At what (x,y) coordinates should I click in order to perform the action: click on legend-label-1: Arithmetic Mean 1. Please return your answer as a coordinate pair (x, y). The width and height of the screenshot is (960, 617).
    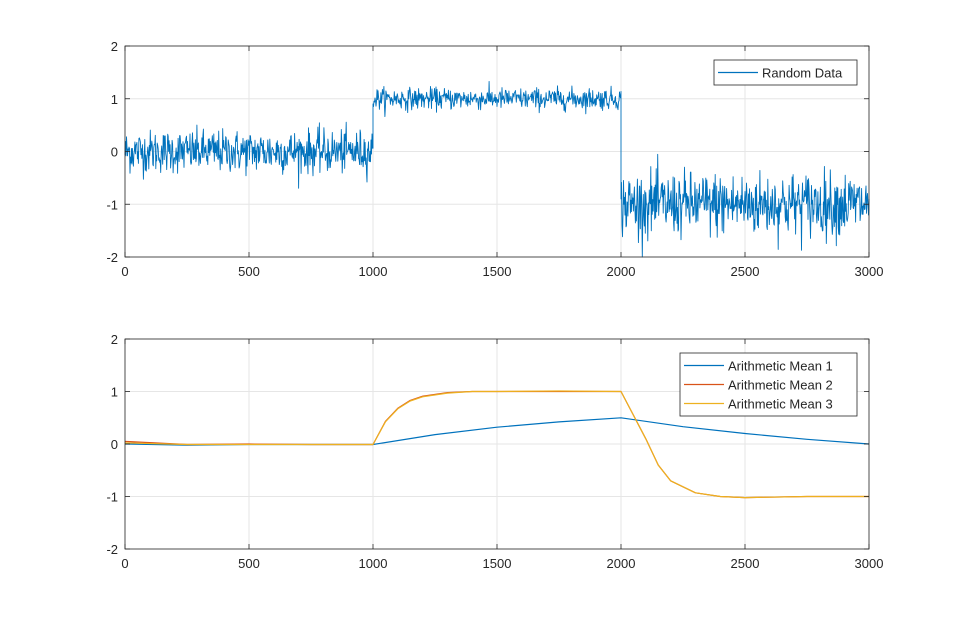
    Looking at the image, I should click on (780, 366).